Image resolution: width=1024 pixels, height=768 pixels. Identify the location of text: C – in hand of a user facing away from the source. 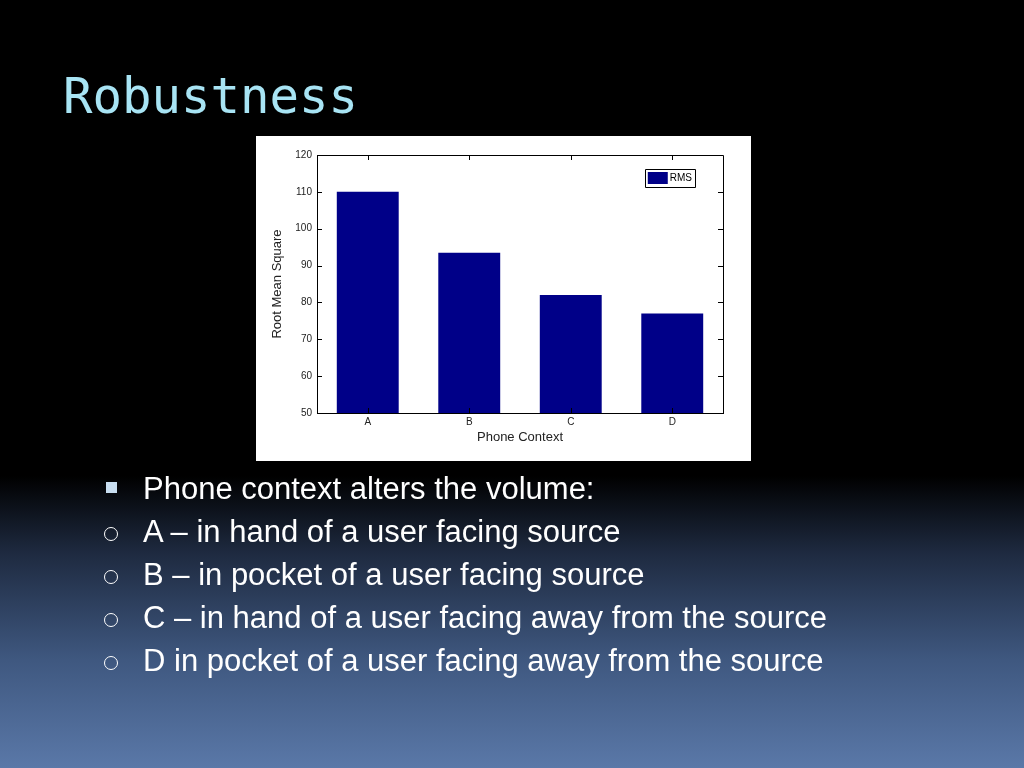
(485, 617).